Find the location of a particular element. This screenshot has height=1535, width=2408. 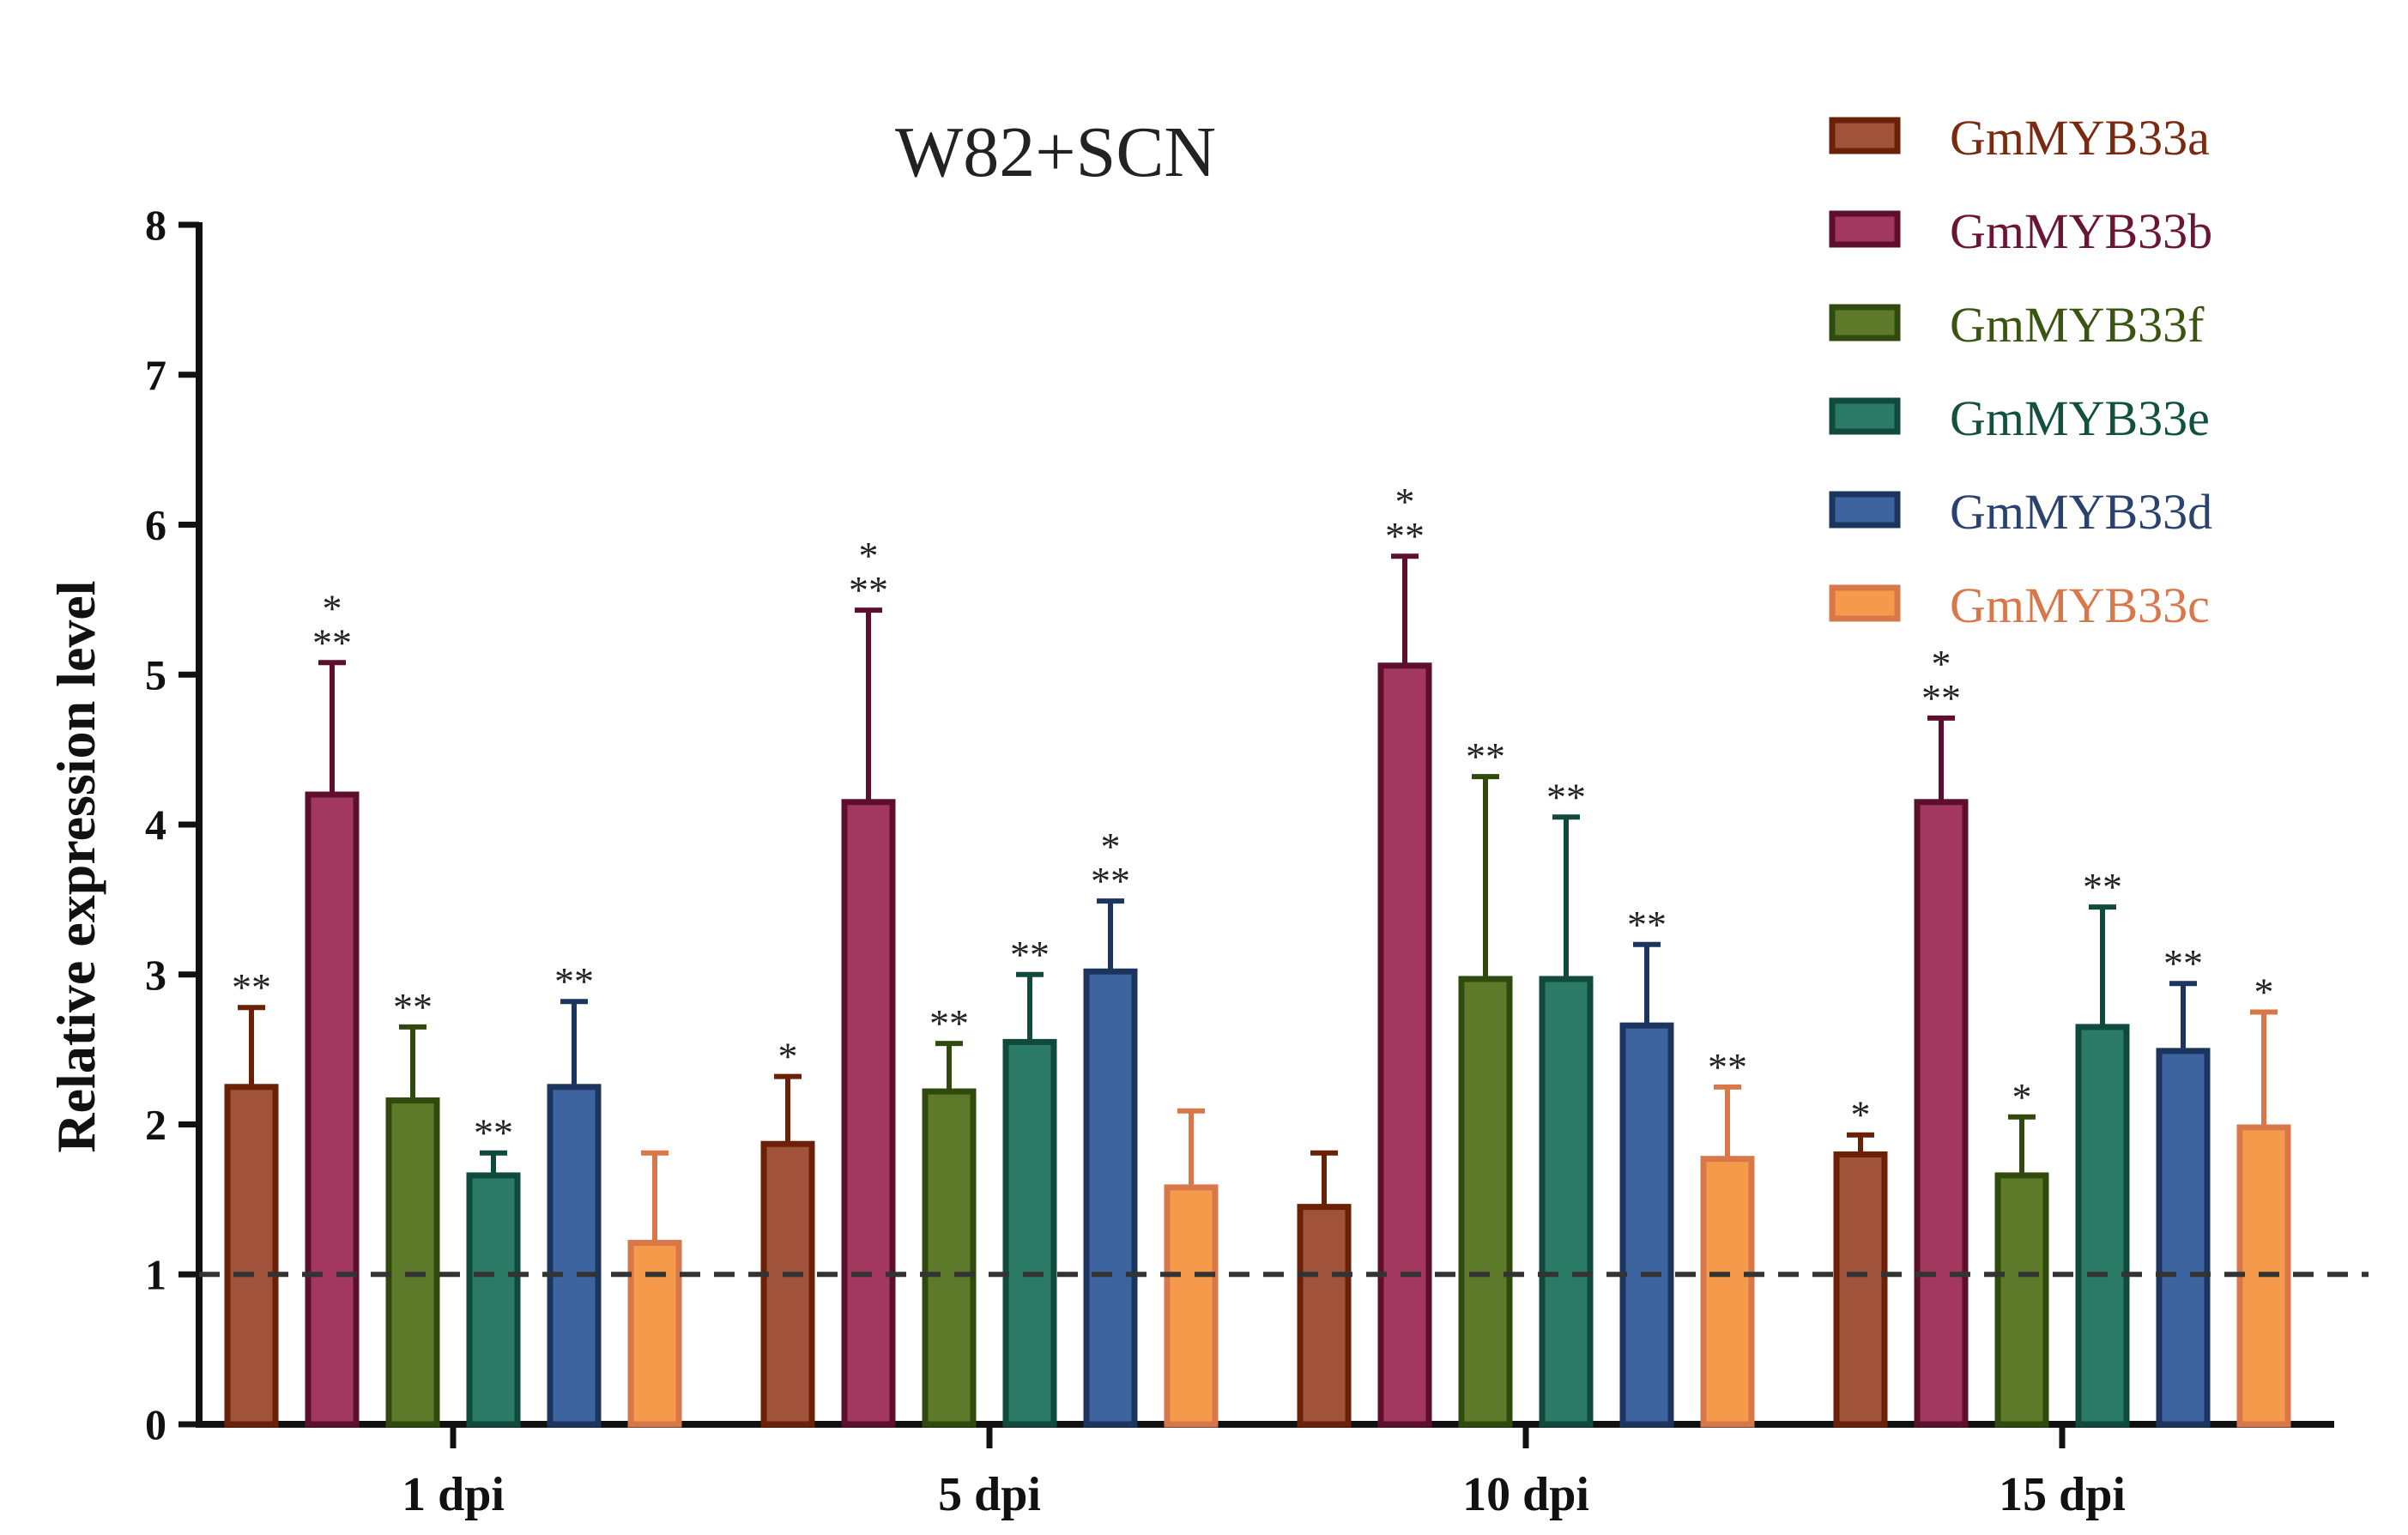

y-tick-label: 0 is located at coordinates (155, 1424).